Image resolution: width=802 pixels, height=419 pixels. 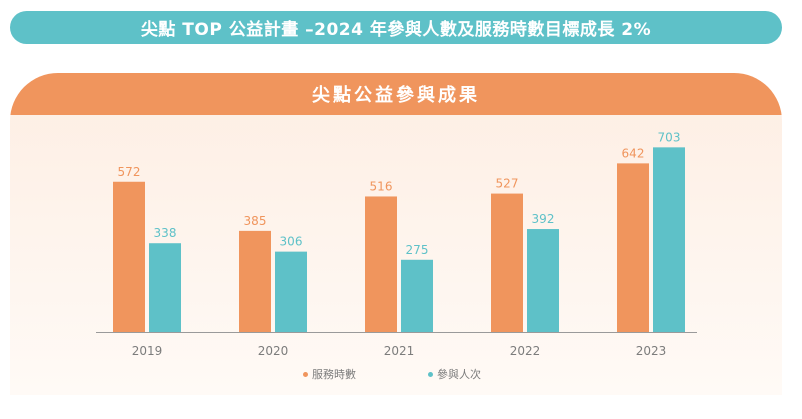 What do you see at coordinates (165, 233) in the screenshot?
I see `data-label-participants-2019: 338` at bounding box center [165, 233].